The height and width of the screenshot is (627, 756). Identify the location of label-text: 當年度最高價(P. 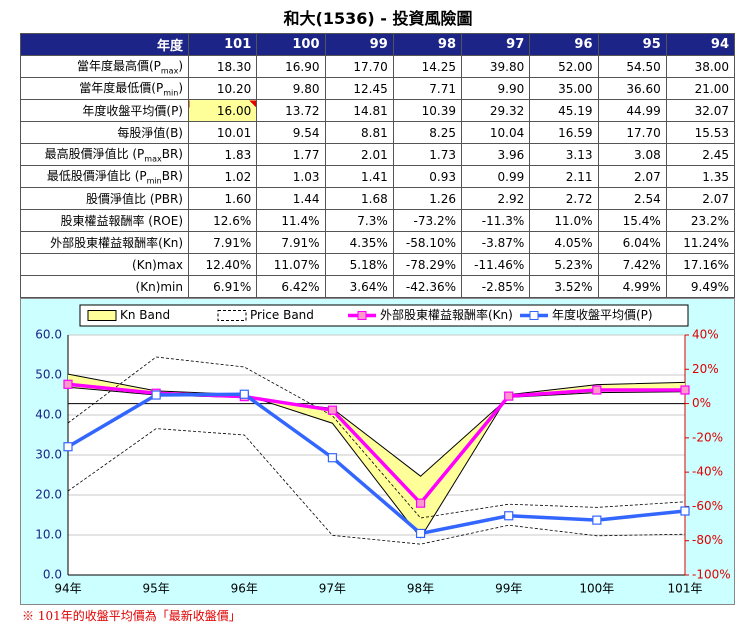
(118, 66).